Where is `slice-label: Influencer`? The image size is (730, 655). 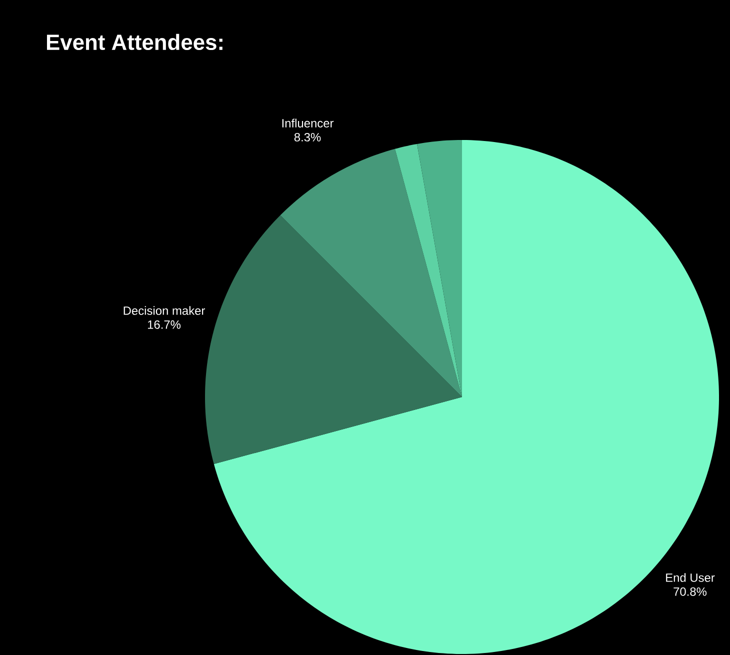
slice-label: Influencer is located at coordinates (308, 123).